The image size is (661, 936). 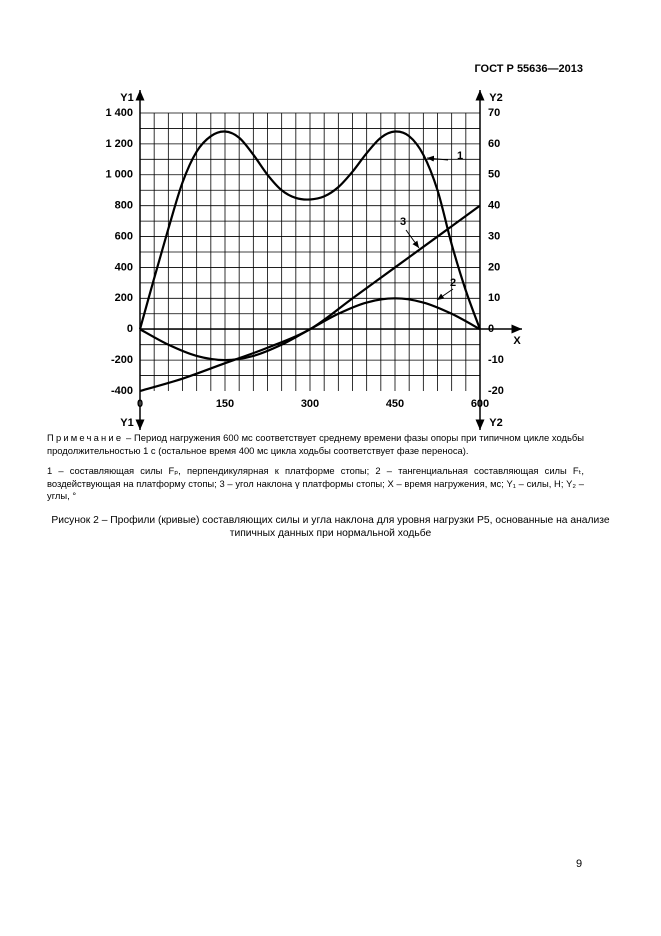 I want to click on x-tick-label: 450, so click(x=395, y=404).